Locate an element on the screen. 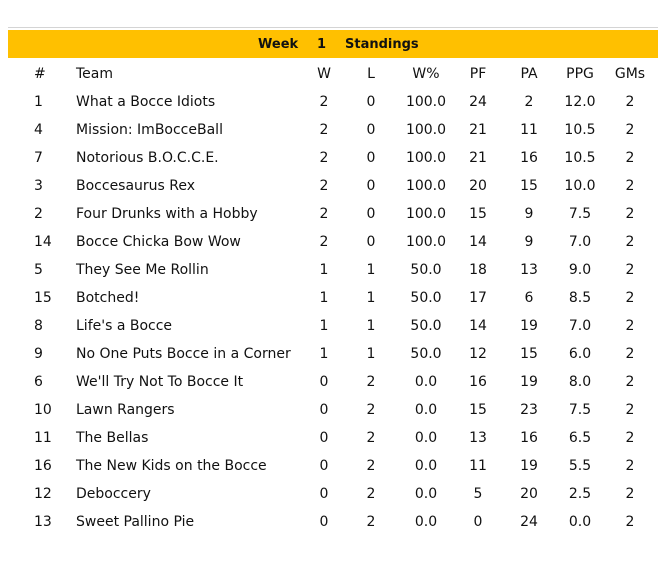 This screenshot has width=667, height=563. header-rank: # is located at coordinates (40, 74).